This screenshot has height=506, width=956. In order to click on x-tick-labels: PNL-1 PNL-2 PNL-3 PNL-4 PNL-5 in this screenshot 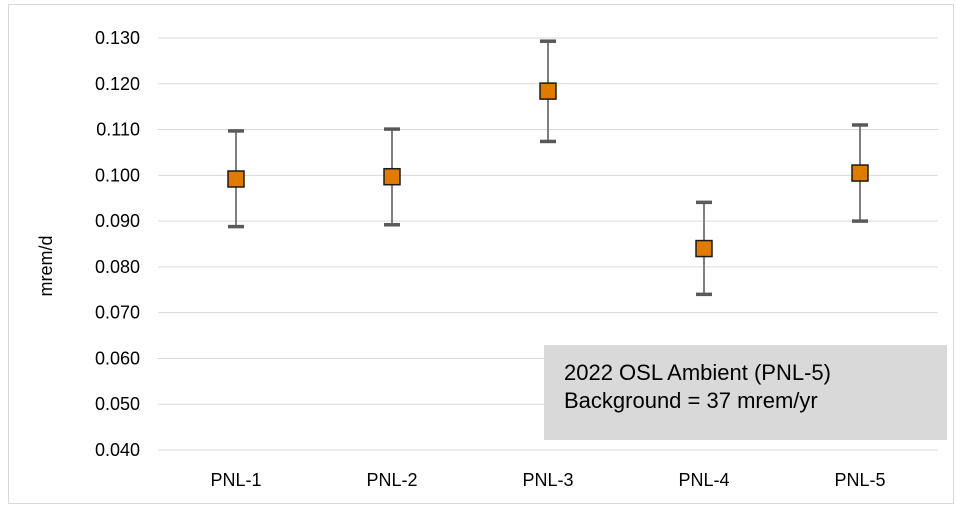, I will do `click(547, 480)`.